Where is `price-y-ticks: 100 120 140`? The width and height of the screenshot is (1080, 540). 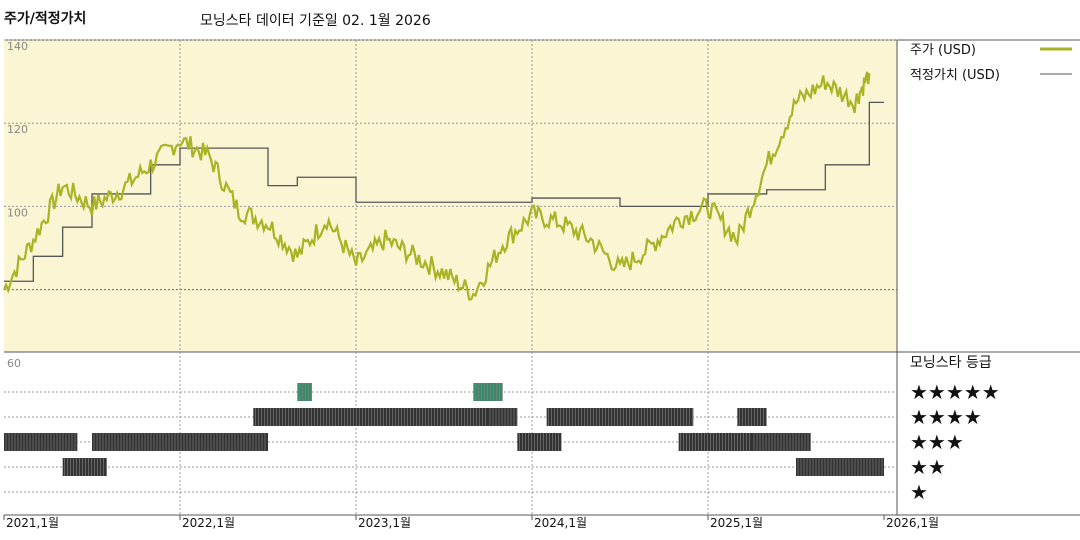
price-y-ticks: 100 120 140 is located at coordinates (17, 129).